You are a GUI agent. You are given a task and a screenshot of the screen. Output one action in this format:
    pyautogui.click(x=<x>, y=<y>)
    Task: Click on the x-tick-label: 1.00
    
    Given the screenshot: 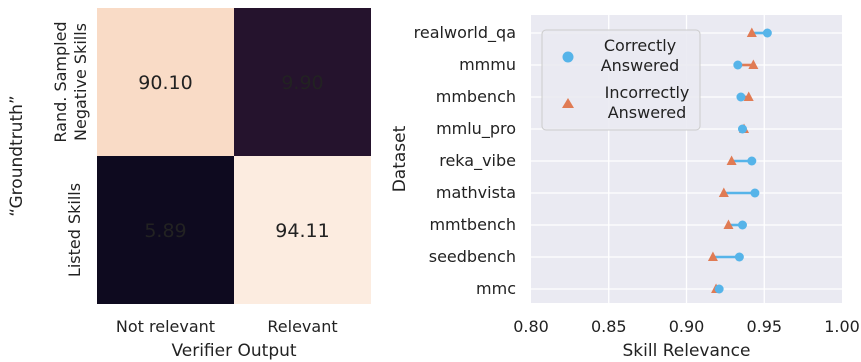 What is the action you would take?
    pyautogui.click(x=842, y=326)
    